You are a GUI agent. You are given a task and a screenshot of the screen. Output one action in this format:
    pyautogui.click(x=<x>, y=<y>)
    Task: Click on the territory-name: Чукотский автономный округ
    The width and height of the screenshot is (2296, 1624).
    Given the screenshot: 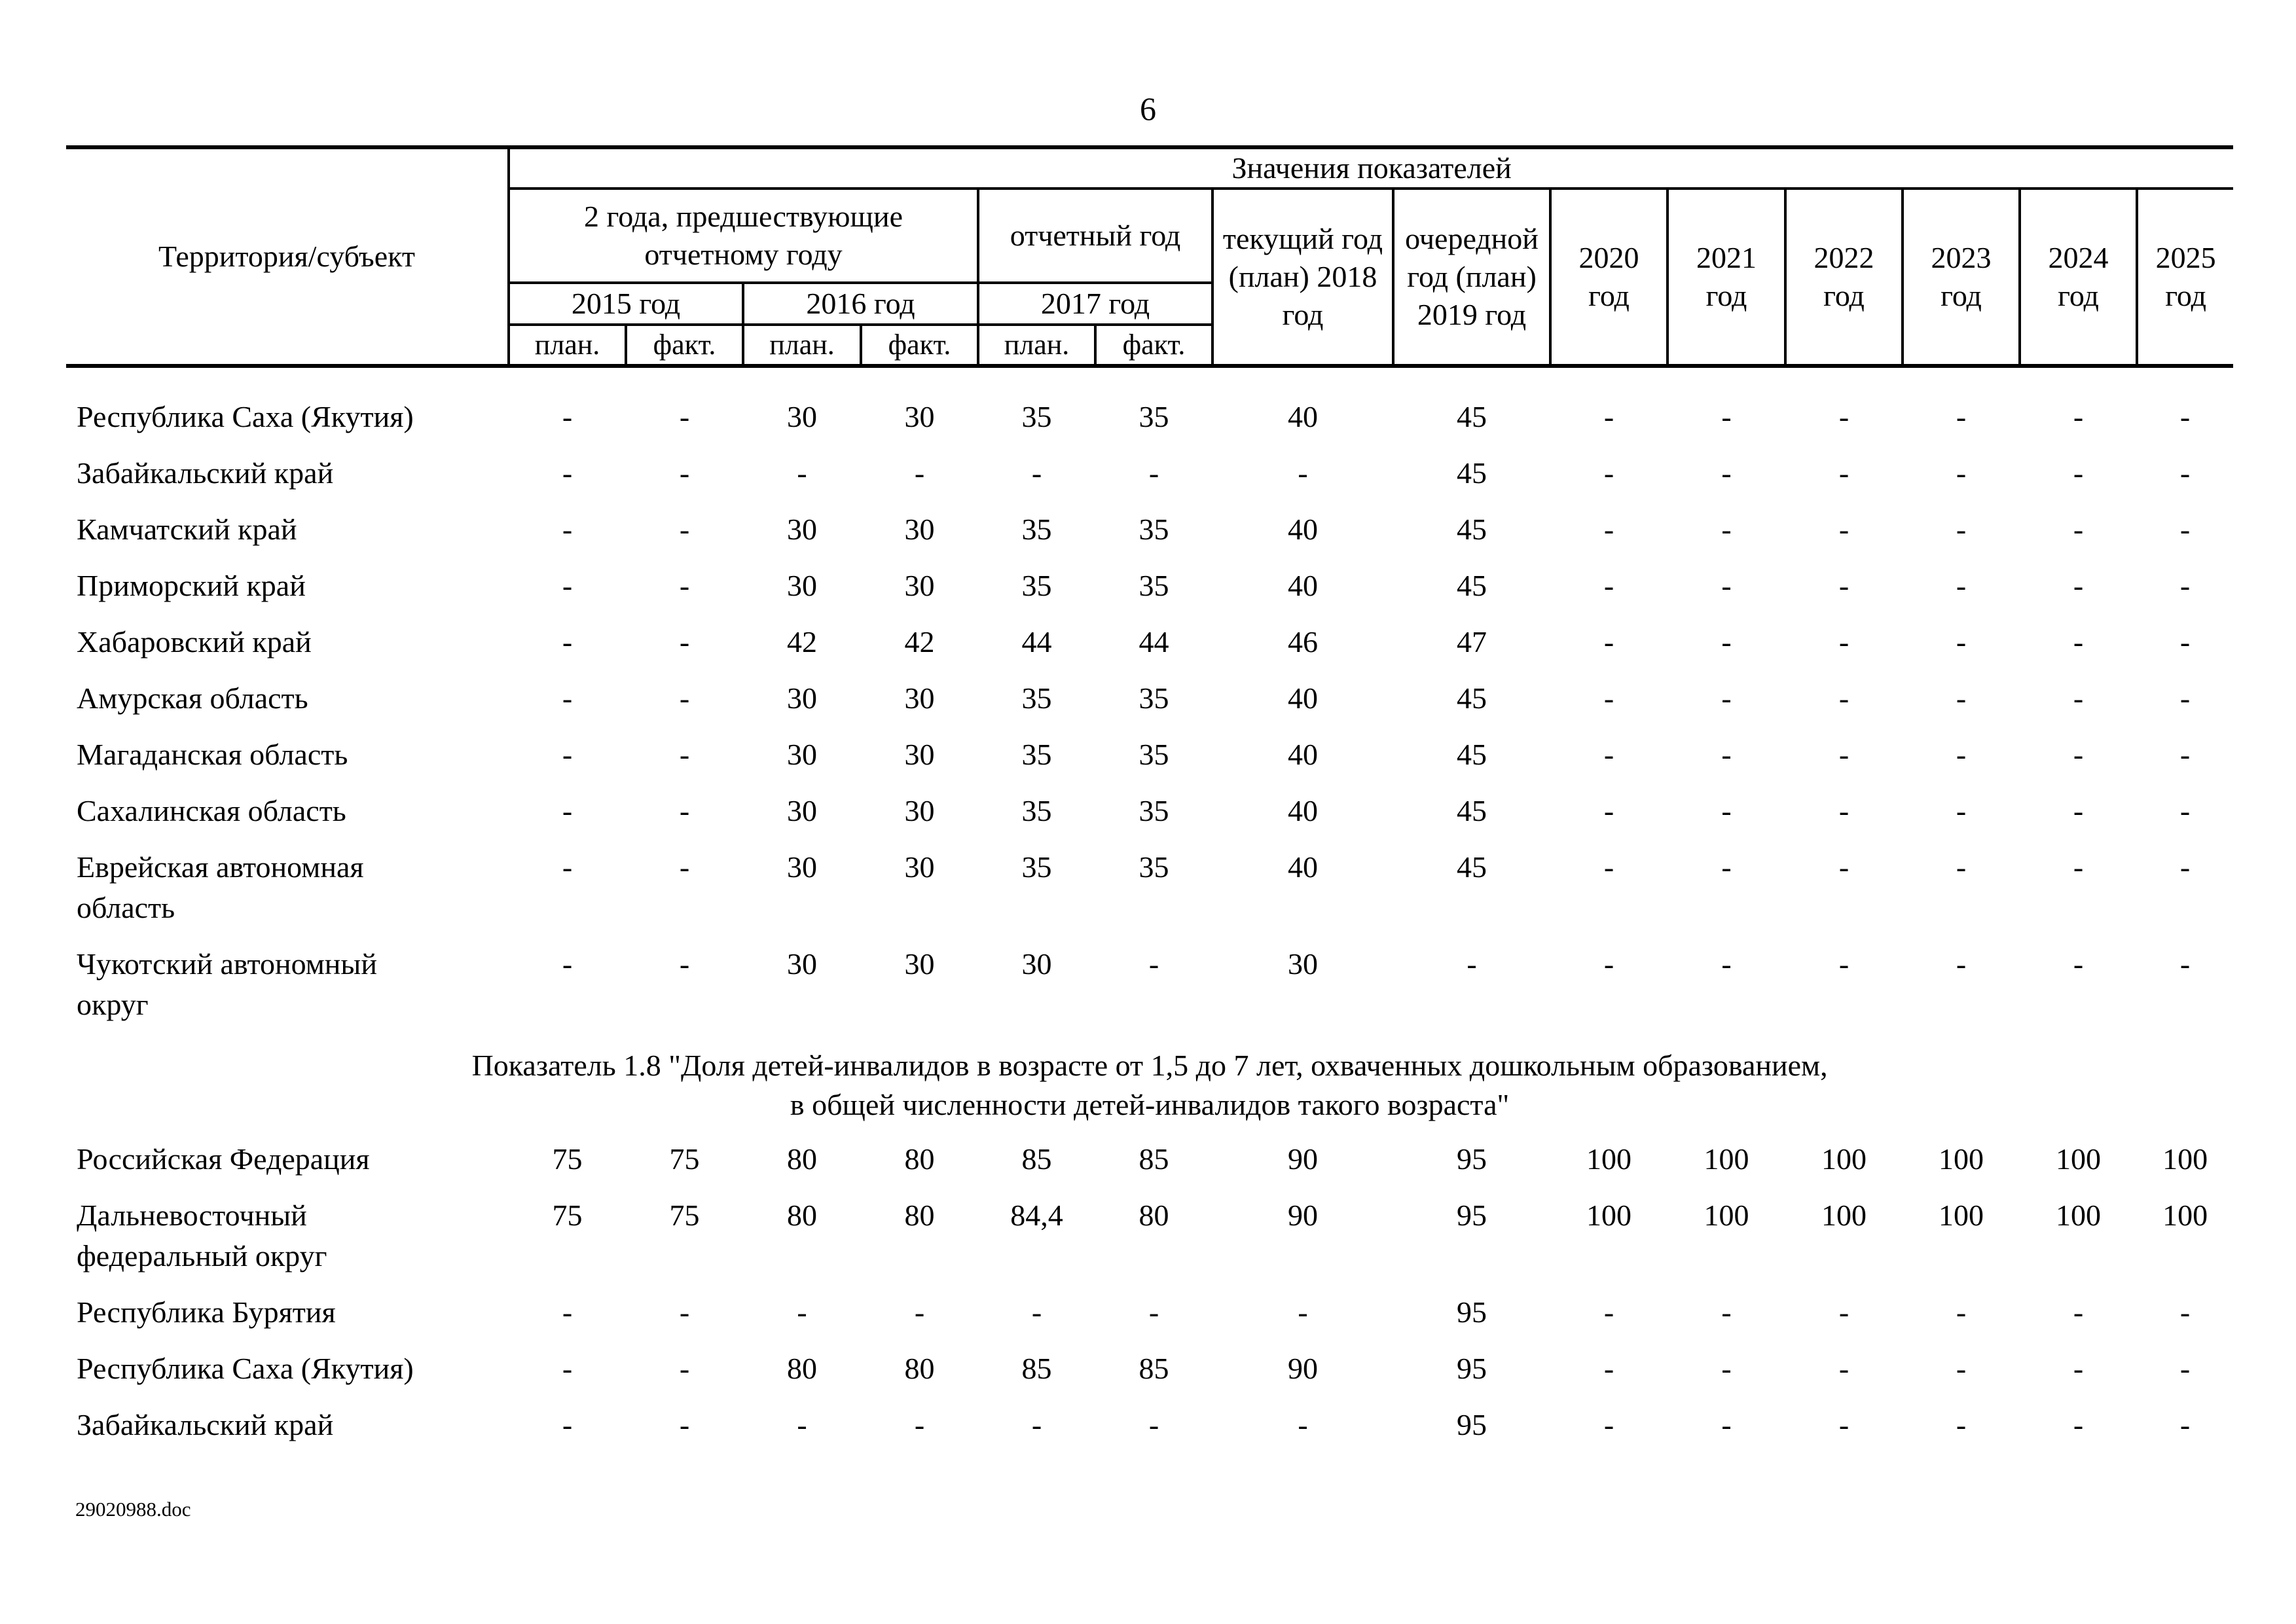 What is the action you would take?
    pyautogui.click(x=227, y=984)
    